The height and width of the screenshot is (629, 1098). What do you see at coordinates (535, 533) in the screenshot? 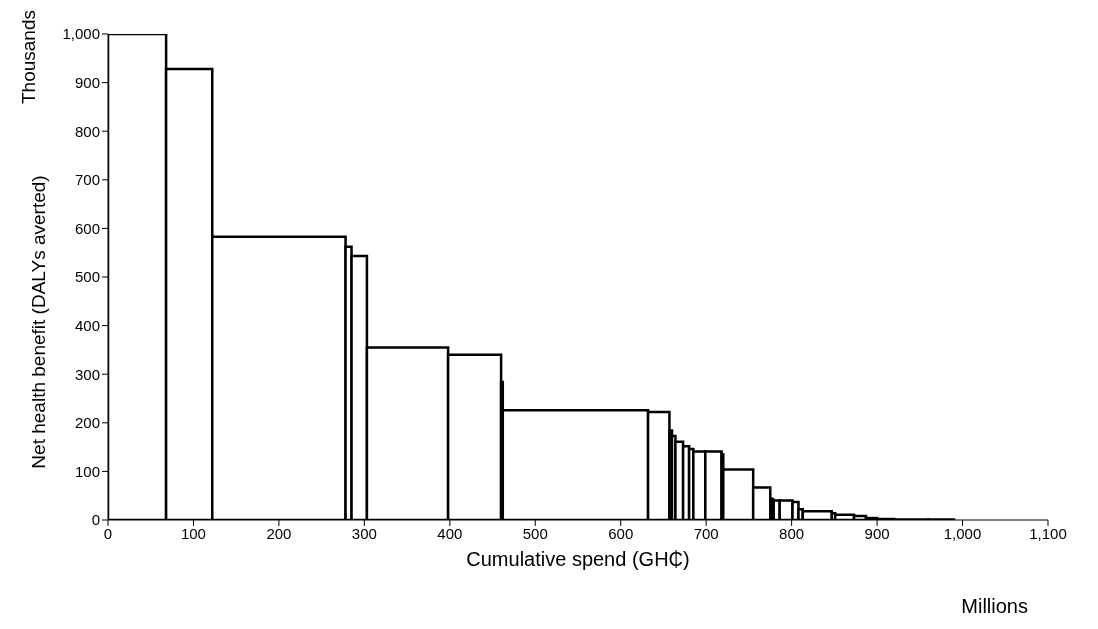
I see `x-tick-label: 500` at bounding box center [535, 533].